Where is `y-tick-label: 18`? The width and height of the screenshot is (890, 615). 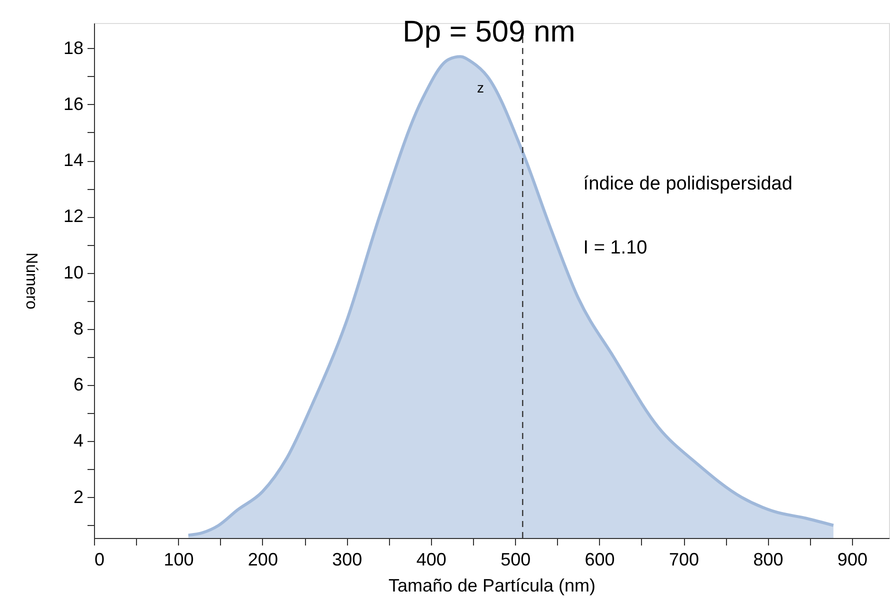 y-tick-label: 18 is located at coordinates (73, 48).